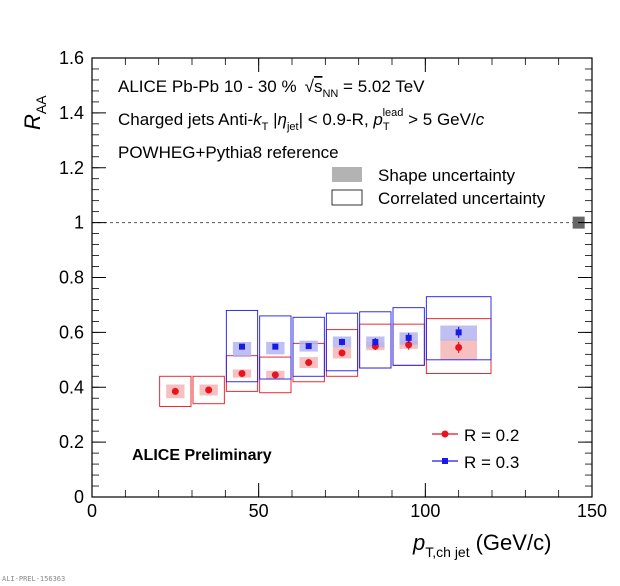 The image size is (620, 586). What do you see at coordinates (34, 579) in the screenshot?
I see `figure-id: ALI-PREL-156363` at bounding box center [34, 579].